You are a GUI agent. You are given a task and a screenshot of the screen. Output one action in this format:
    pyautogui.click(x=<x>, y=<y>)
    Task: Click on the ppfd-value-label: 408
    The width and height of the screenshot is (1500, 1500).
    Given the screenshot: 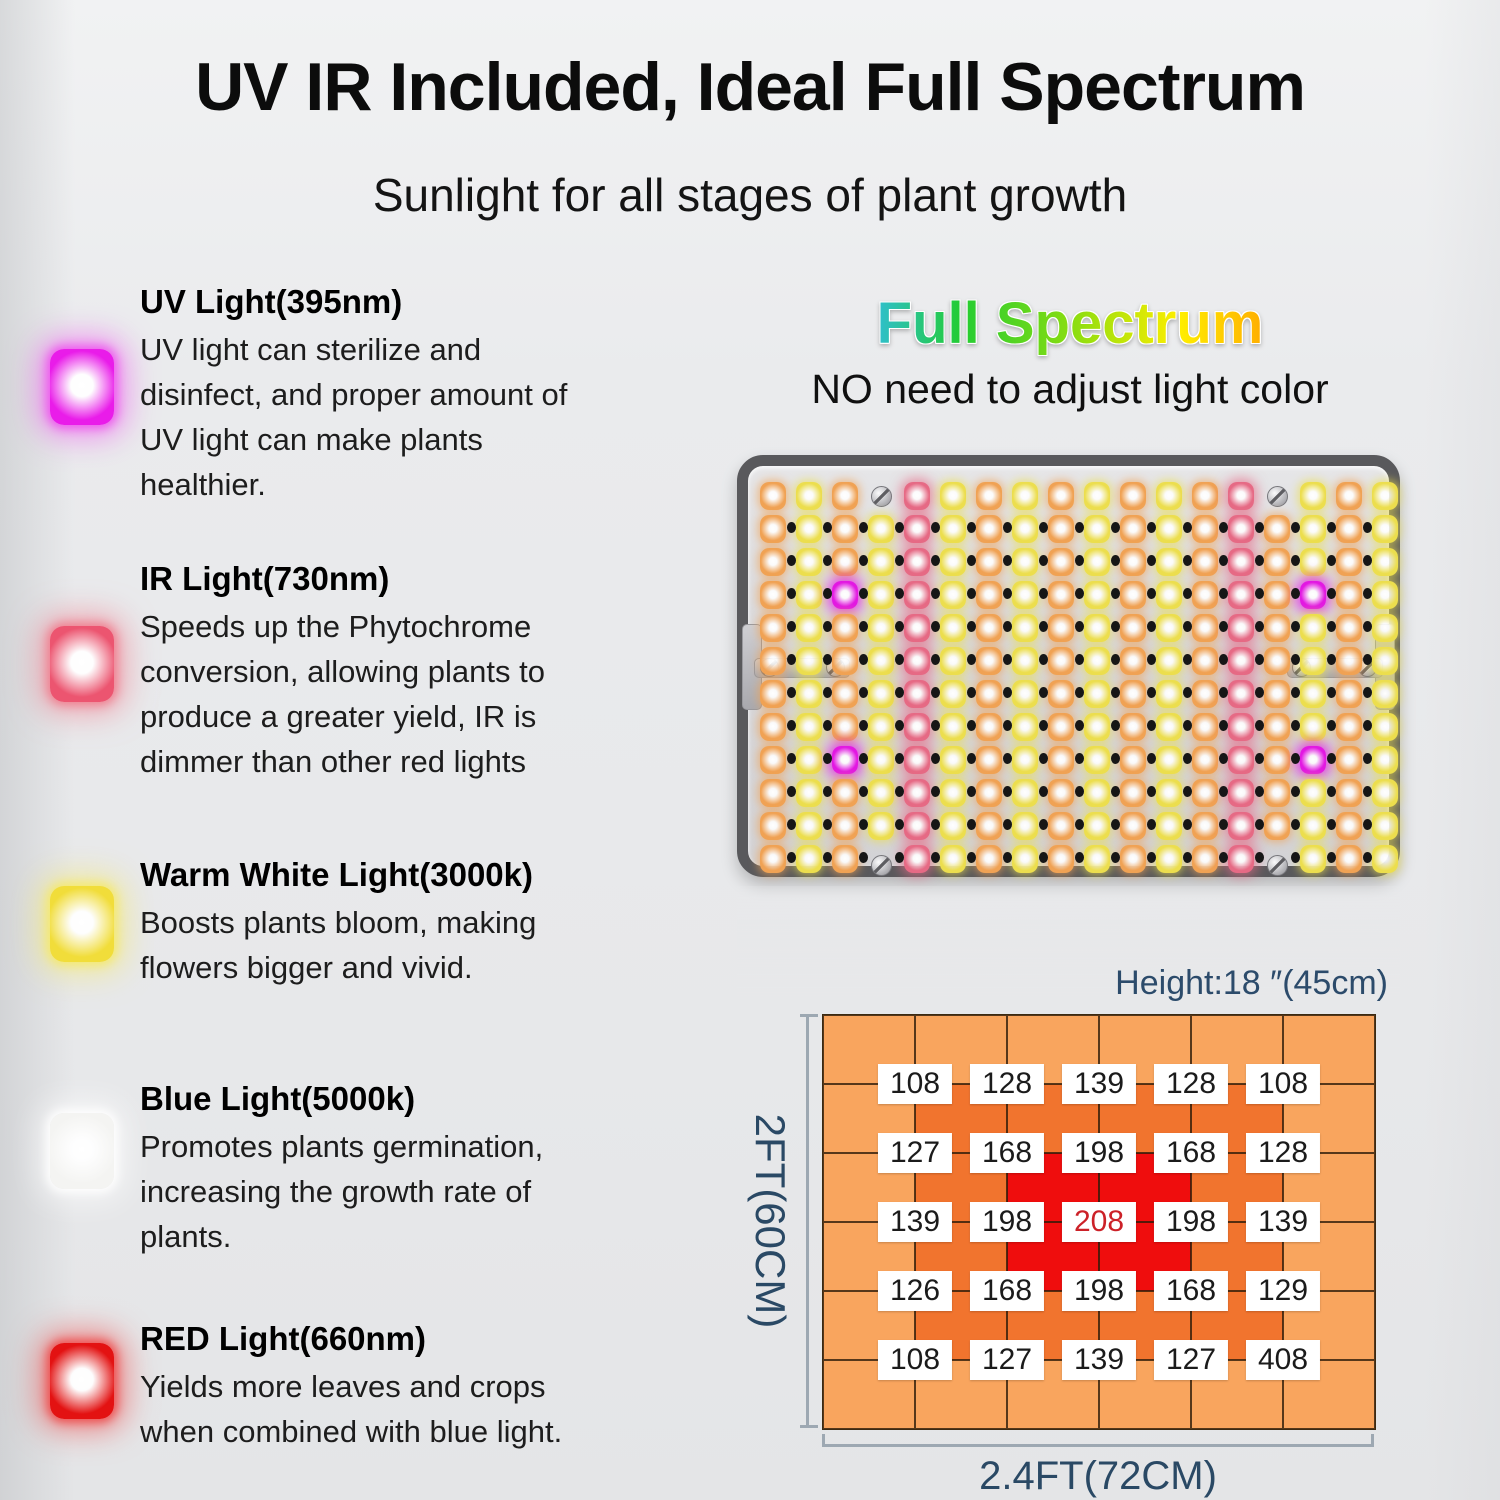 What is the action you would take?
    pyautogui.click(x=1283, y=1360)
    